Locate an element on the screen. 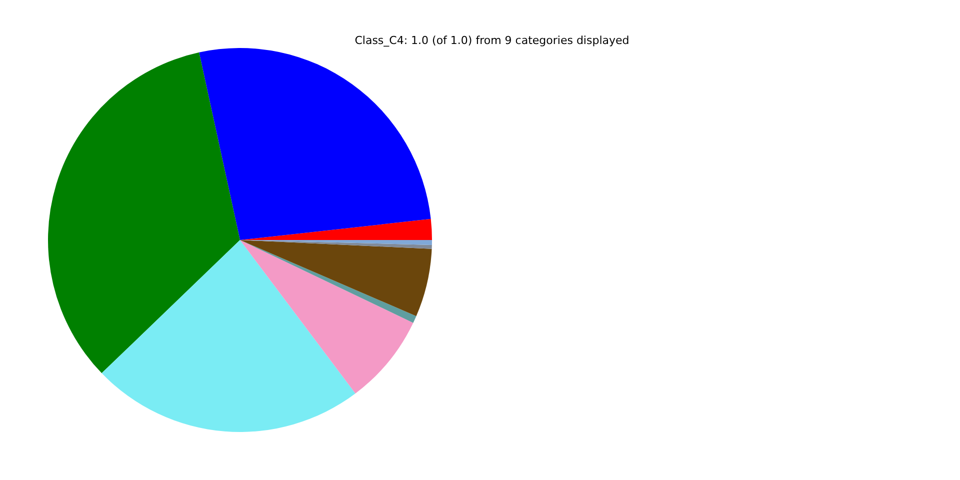  text: Class_C4: 1.0 (of 1.0) from 9 categories displayed is located at coordinates (492, 40).